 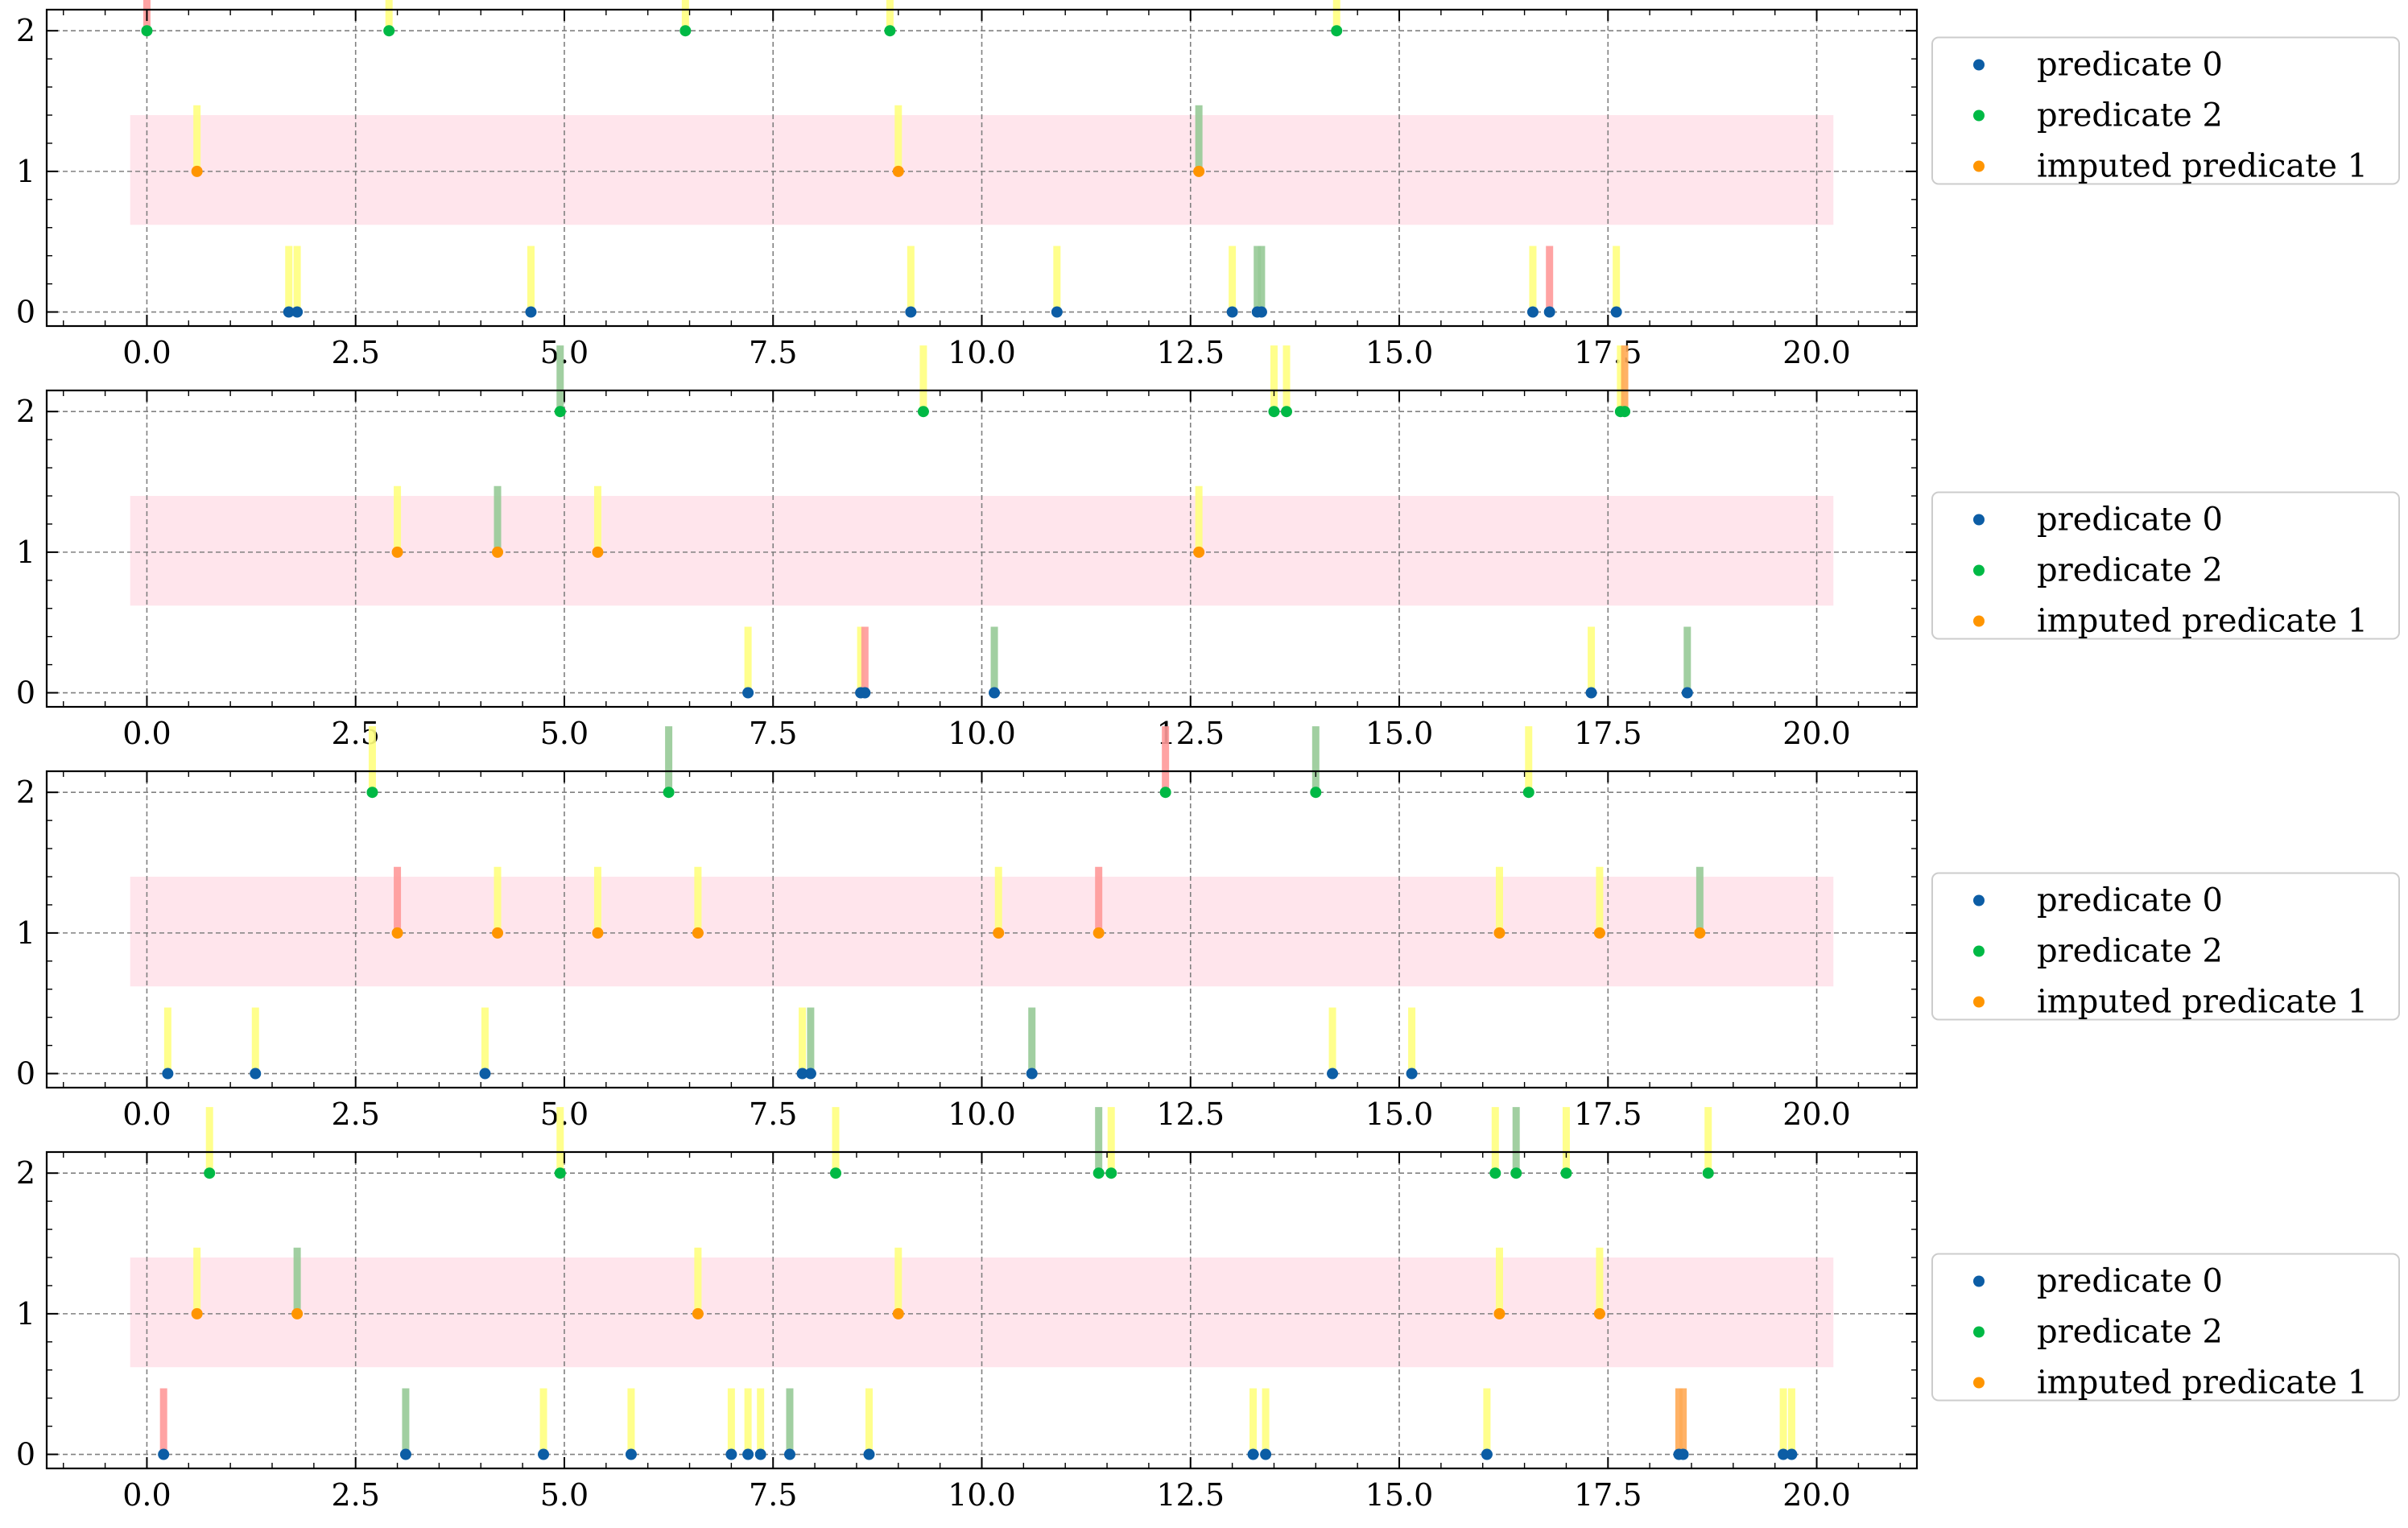 What do you see at coordinates (355, 352) in the screenshot?
I see `x-tick-label: 2.5` at bounding box center [355, 352].